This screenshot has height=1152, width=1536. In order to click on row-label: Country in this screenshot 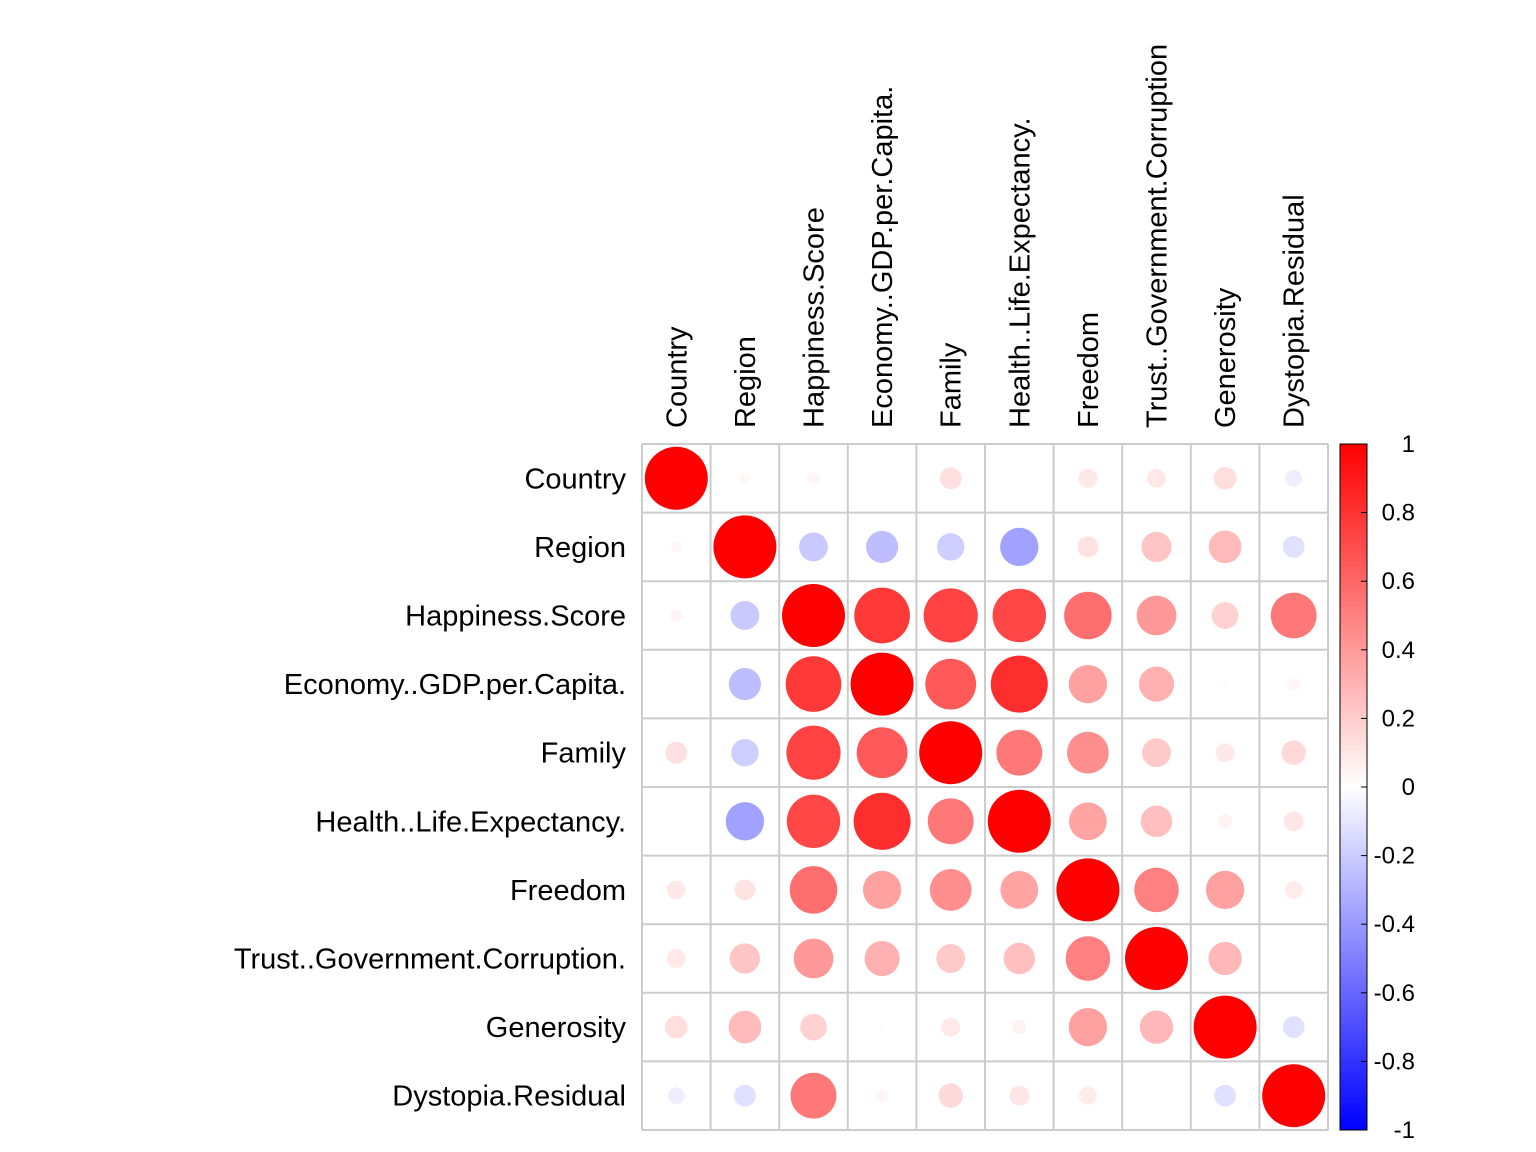, I will do `click(575, 479)`.